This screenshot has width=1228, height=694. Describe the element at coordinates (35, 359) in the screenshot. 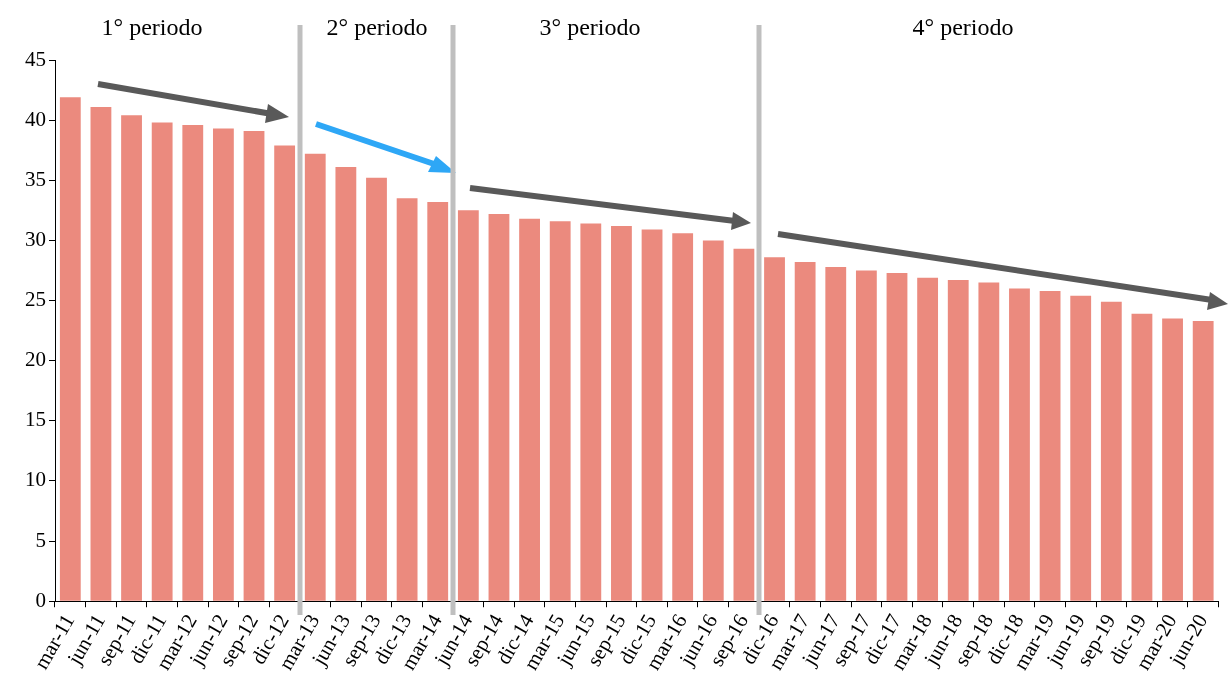

I see `y-tick-label: 20` at that location.